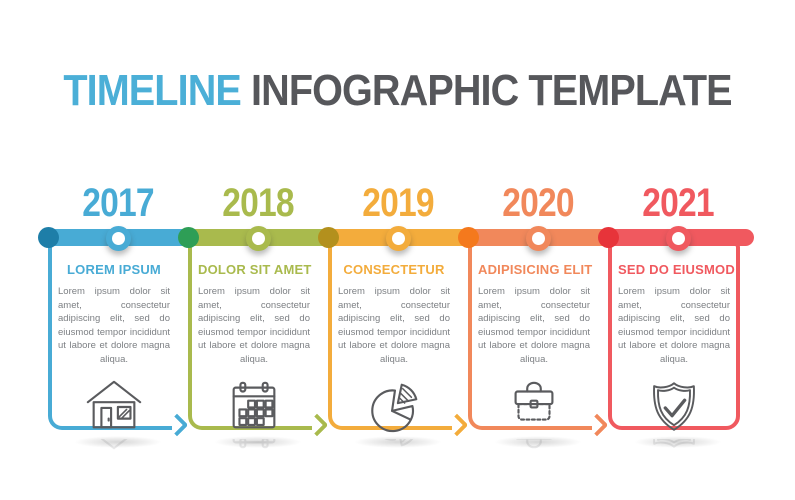 The image size is (795, 500). Describe the element at coordinates (118, 203) in the screenshot. I see `year-label: 2017` at that location.